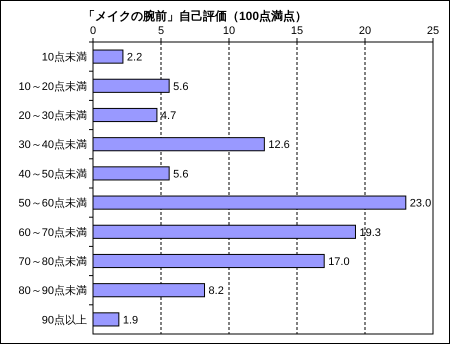 The width and height of the screenshot is (450, 344). Describe the element at coordinates (52, 173) in the screenshot. I see `y-tick-label: 40～50点未満` at that location.